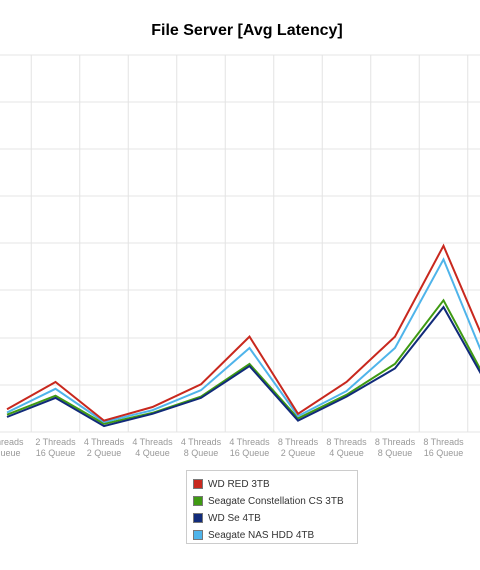 This screenshot has height=570, width=480. What do you see at coordinates (152, 447) in the screenshot?
I see `x-tick-label: 4 Threads 4 Queue` at bounding box center [152, 447].